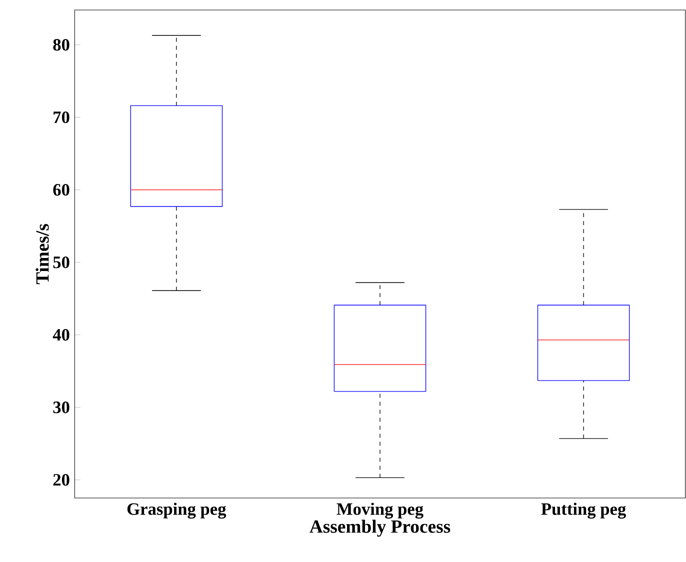 Image resolution: width=686 pixels, height=562 pixels. Describe the element at coordinates (62, 117) in the screenshot. I see `y-tick-label: 70` at that location.